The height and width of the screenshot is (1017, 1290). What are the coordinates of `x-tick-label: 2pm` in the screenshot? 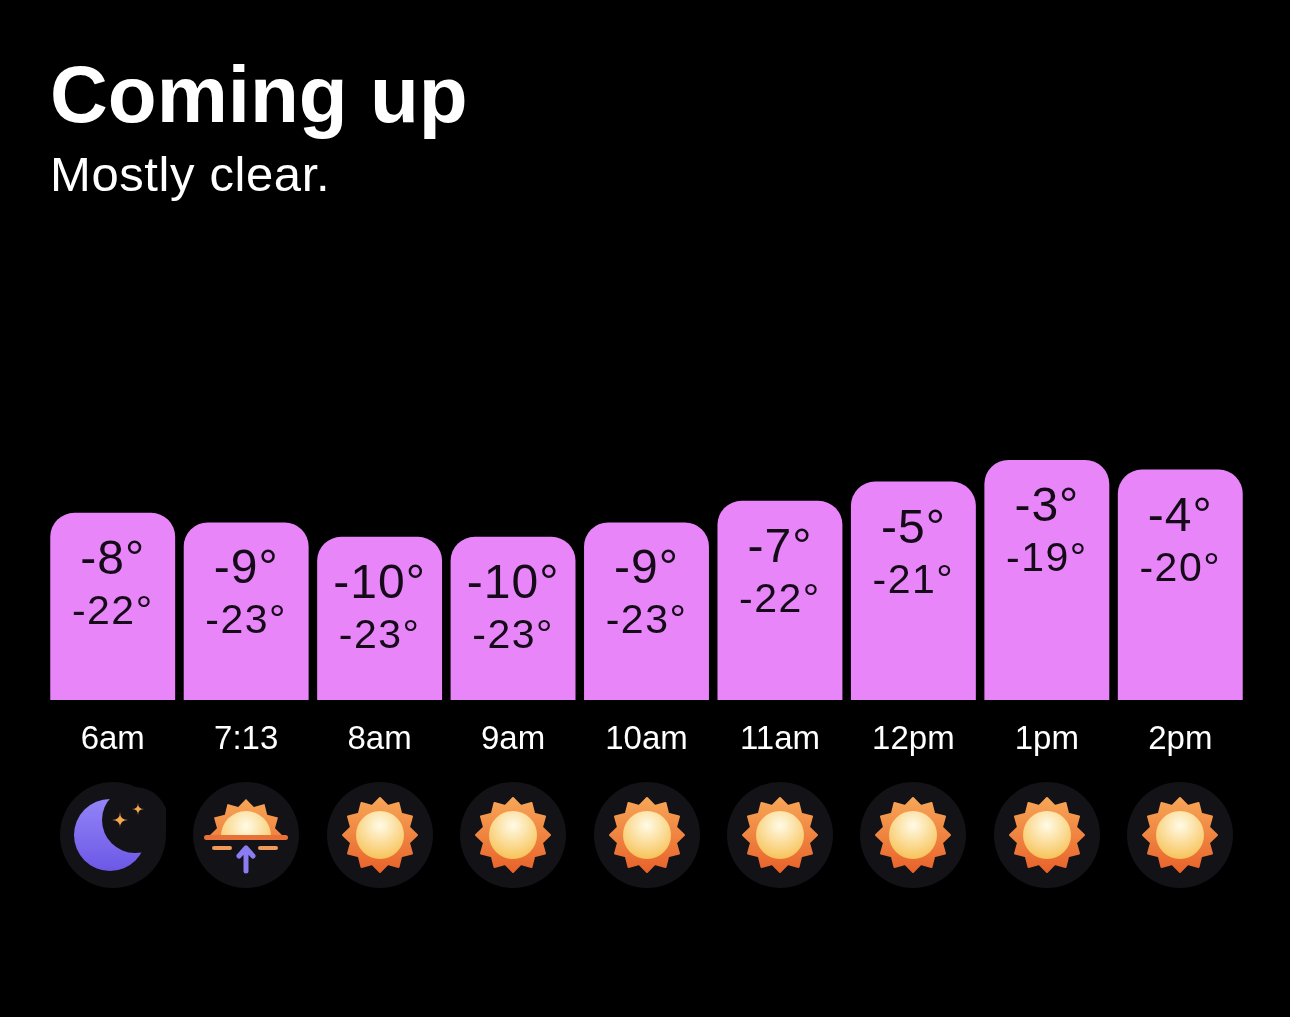 It's located at (1180, 737).